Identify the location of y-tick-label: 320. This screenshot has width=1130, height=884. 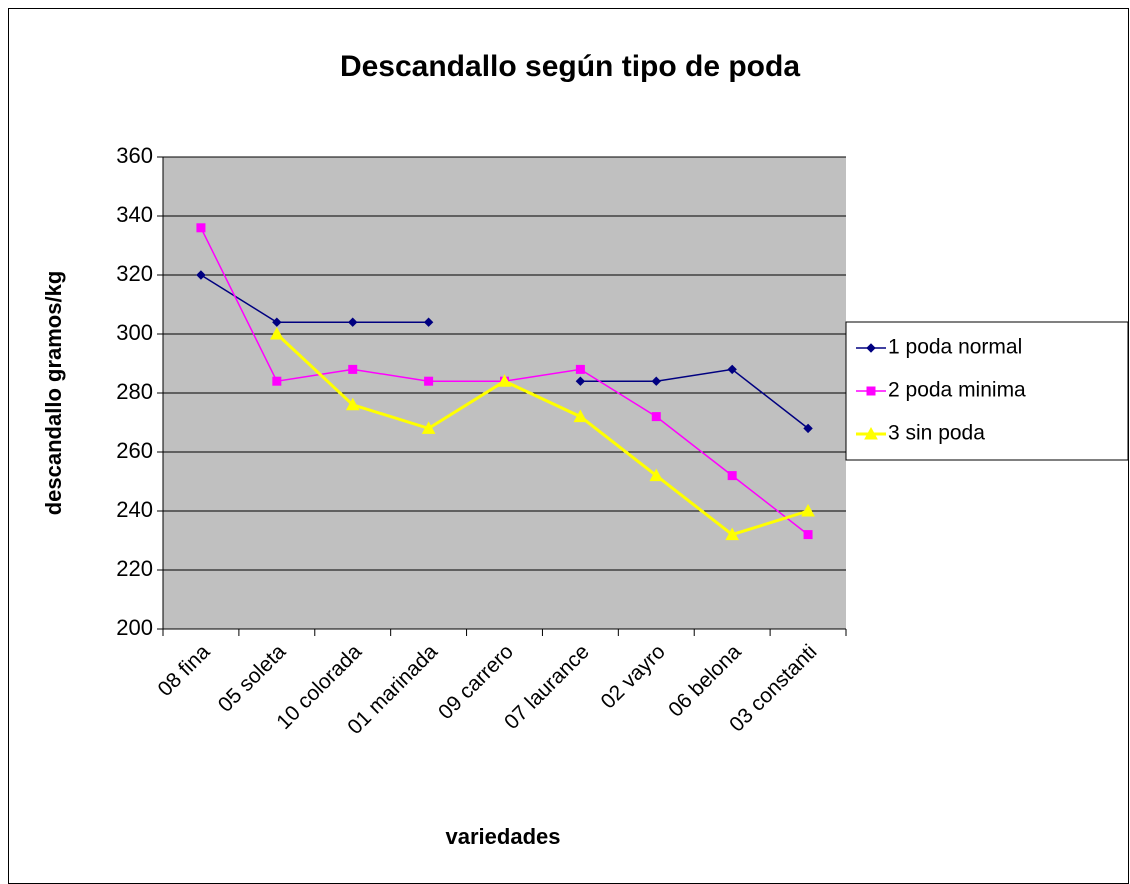
(134, 273).